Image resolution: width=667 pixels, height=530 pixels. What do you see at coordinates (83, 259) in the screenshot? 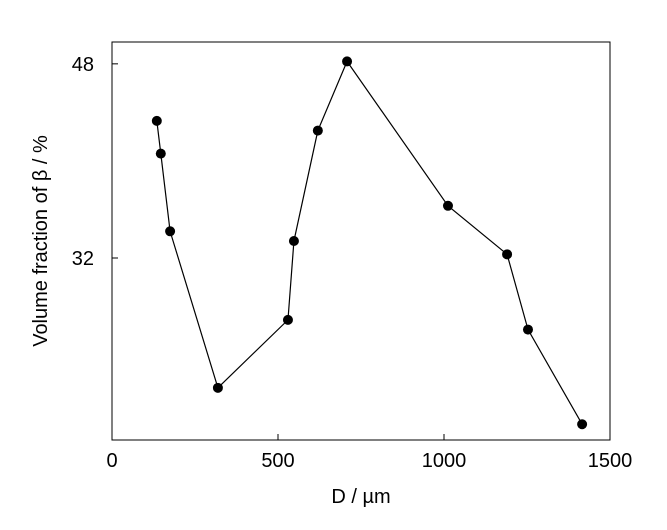
I see `y-tick-label: 32` at bounding box center [83, 259].